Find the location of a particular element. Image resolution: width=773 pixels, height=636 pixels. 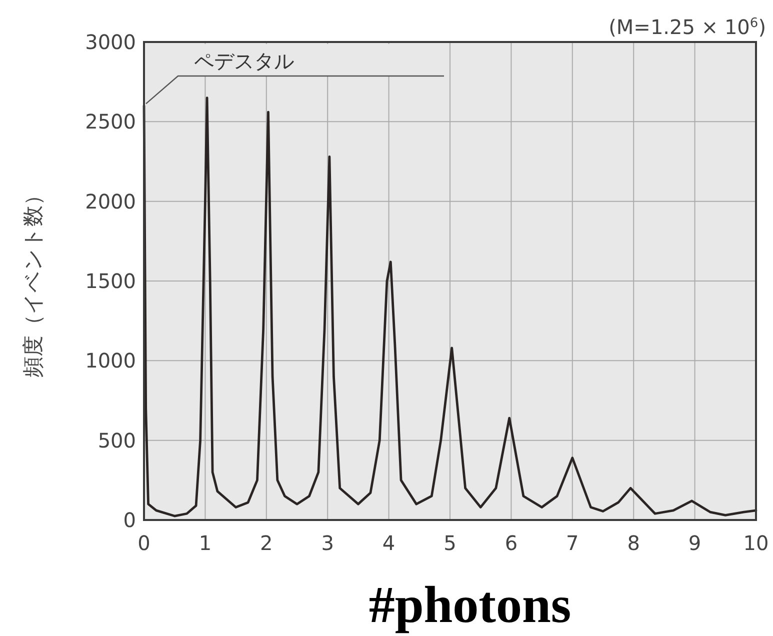

x-tick-label: 4 is located at coordinates (389, 543).